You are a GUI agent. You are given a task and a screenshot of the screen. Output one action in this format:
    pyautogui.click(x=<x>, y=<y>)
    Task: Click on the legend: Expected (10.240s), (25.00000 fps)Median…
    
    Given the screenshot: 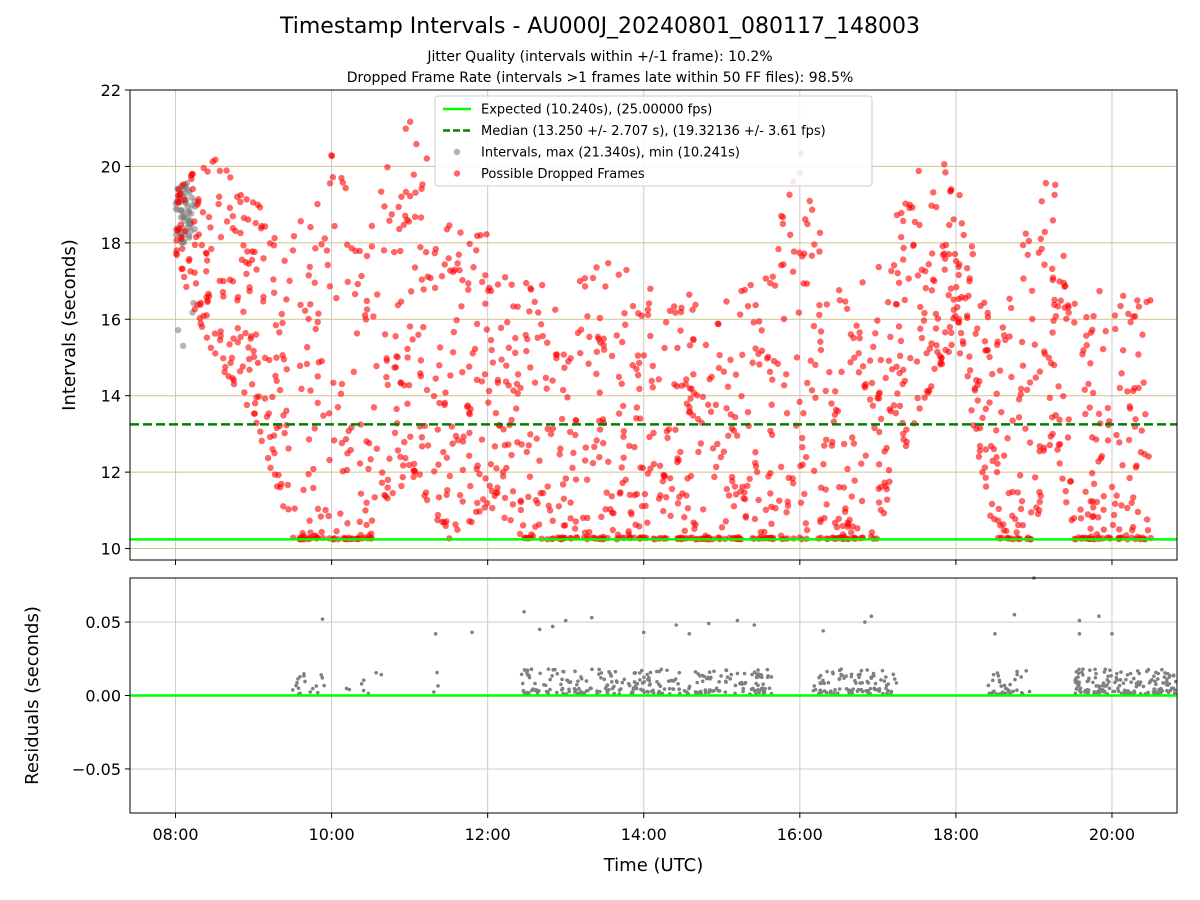 What is the action you would take?
    pyautogui.click(x=653, y=141)
    